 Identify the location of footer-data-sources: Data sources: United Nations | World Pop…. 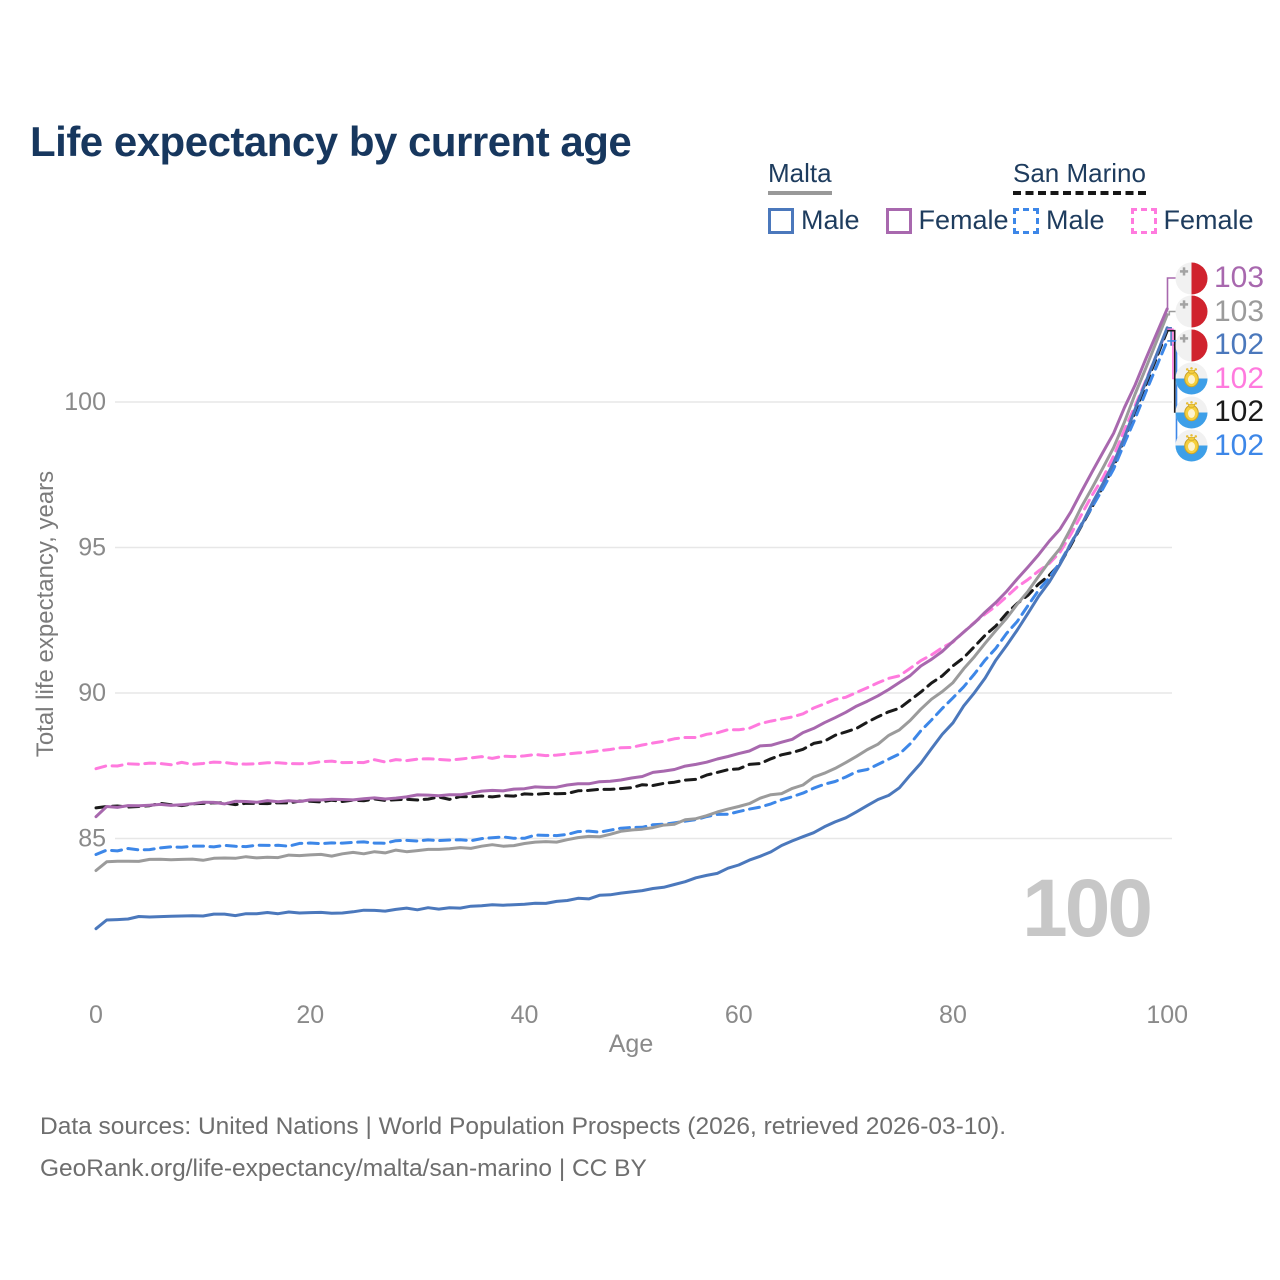
(523, 1126).